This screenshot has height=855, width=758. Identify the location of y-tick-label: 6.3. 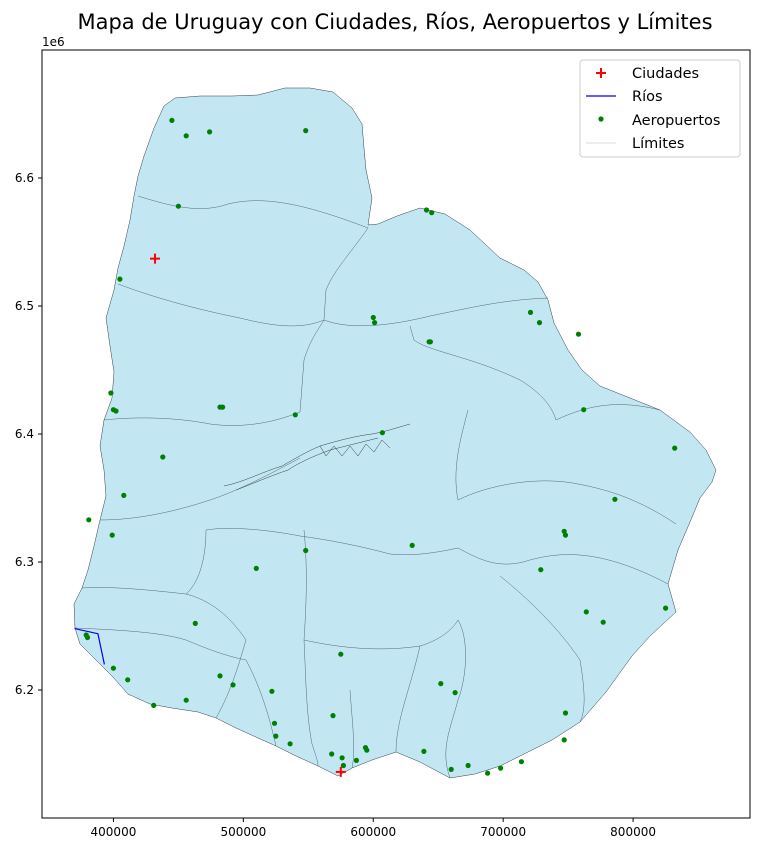
(24, 562).